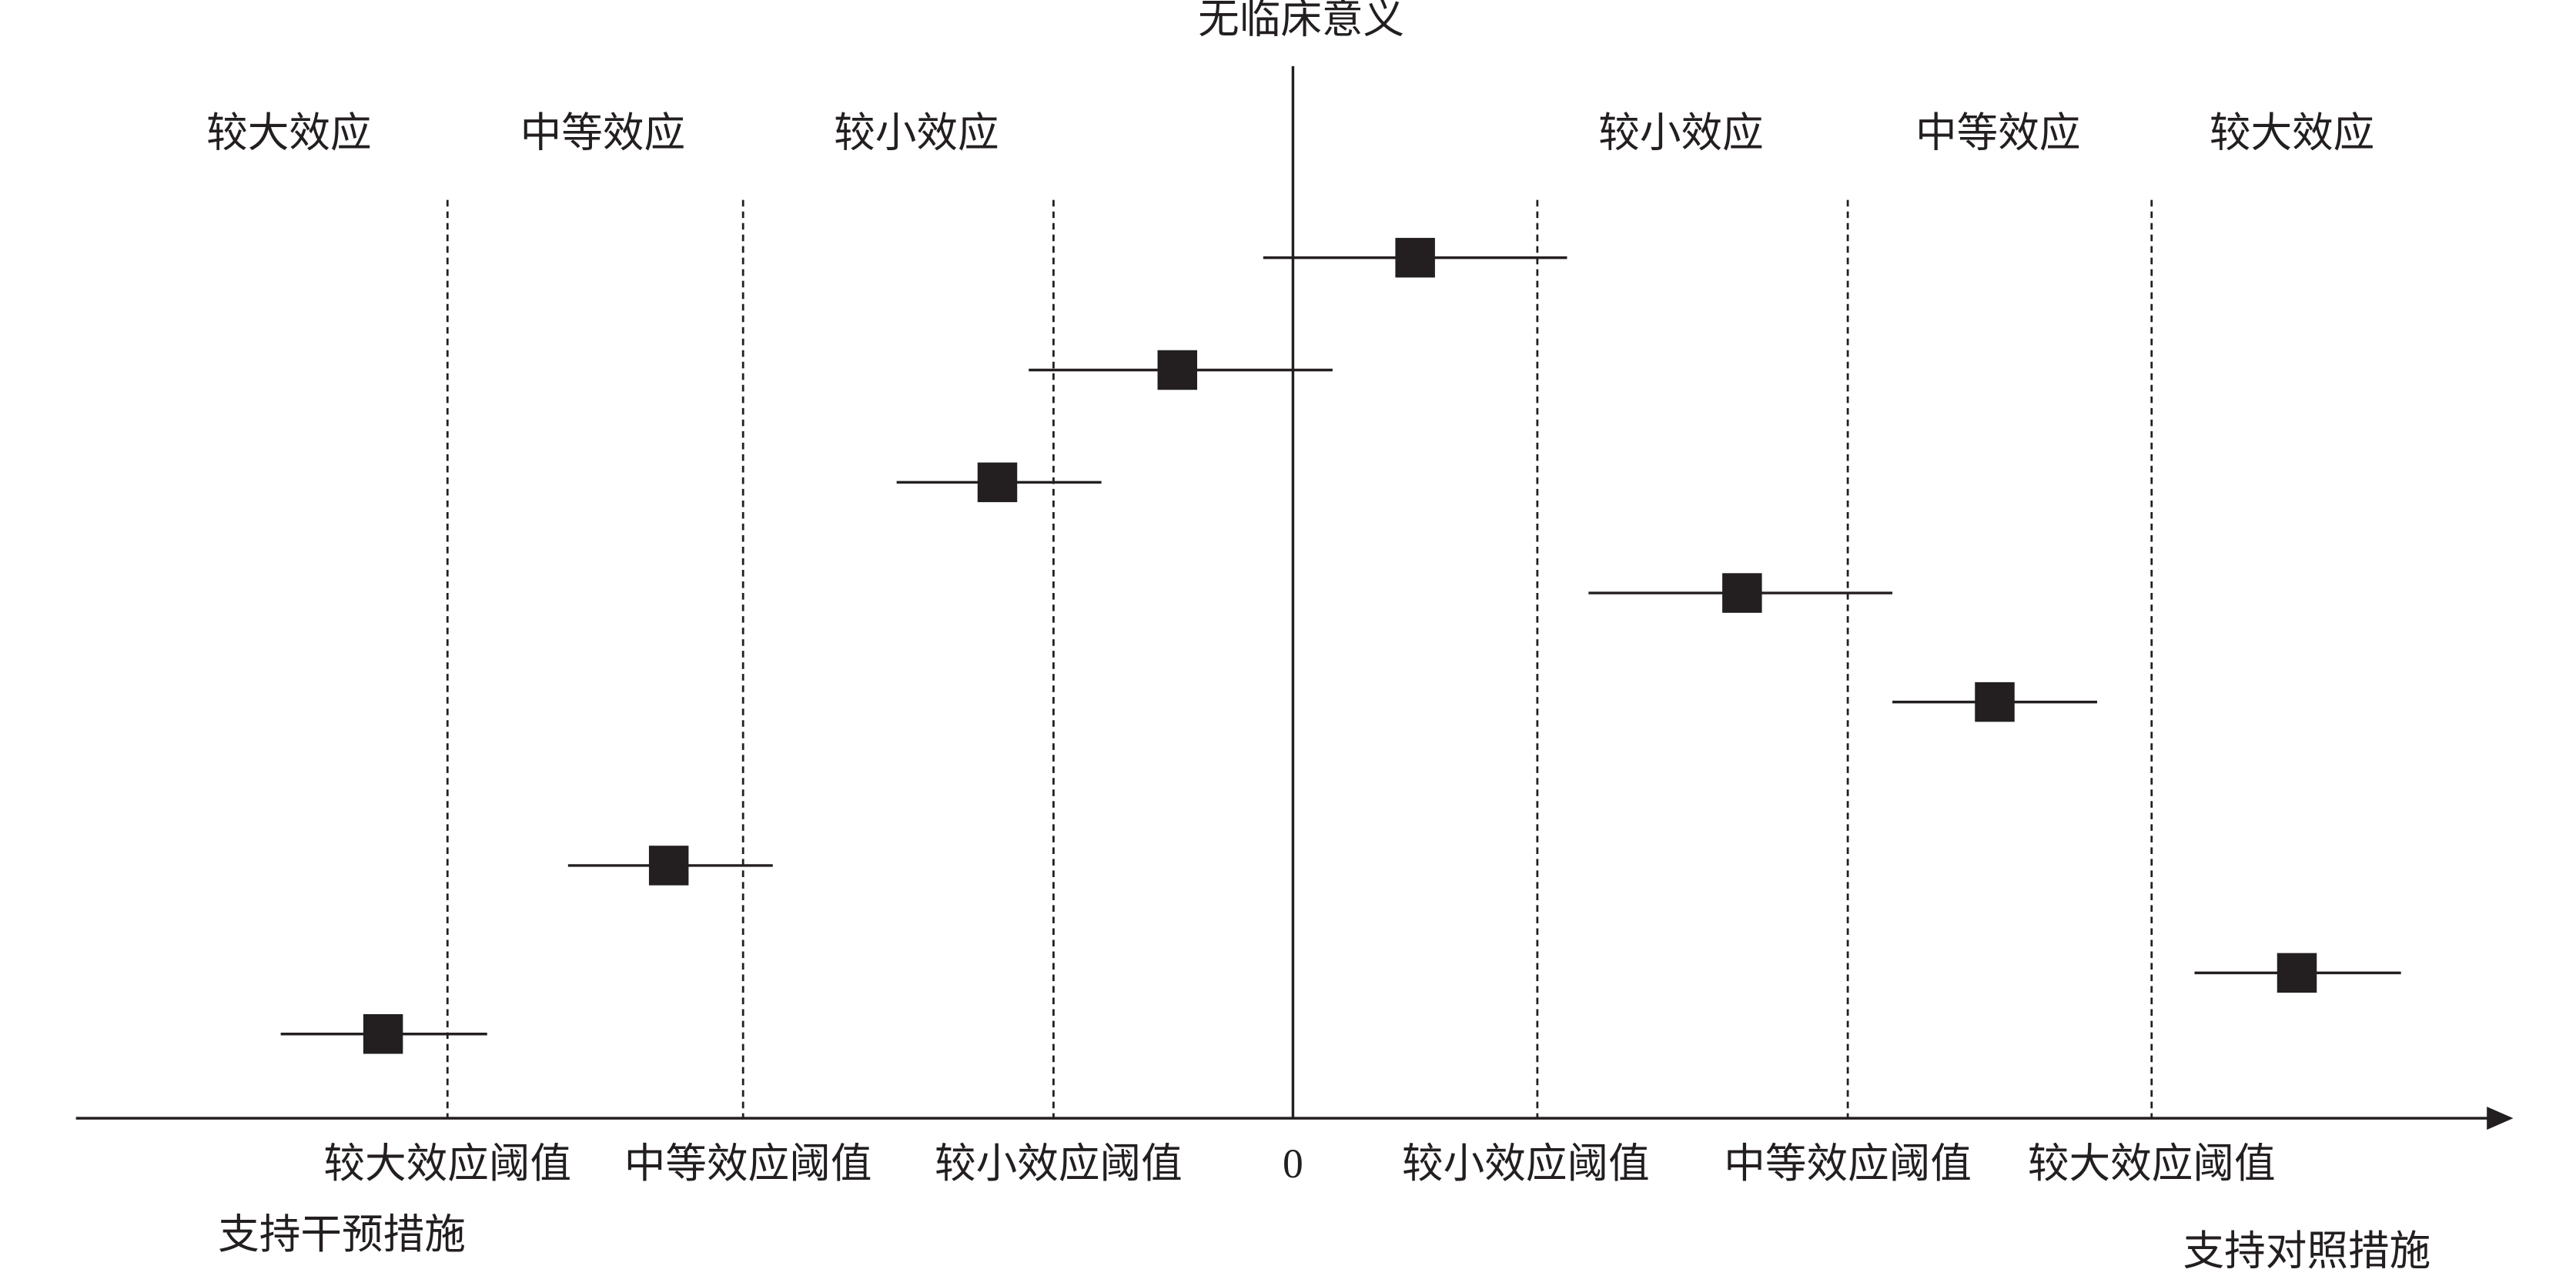 This screenshot has height=1276, width=2576. Describe the element at coordinates (2307, 1250) in the screenshot. I see `direction-label: 支持对照措施` at that location.